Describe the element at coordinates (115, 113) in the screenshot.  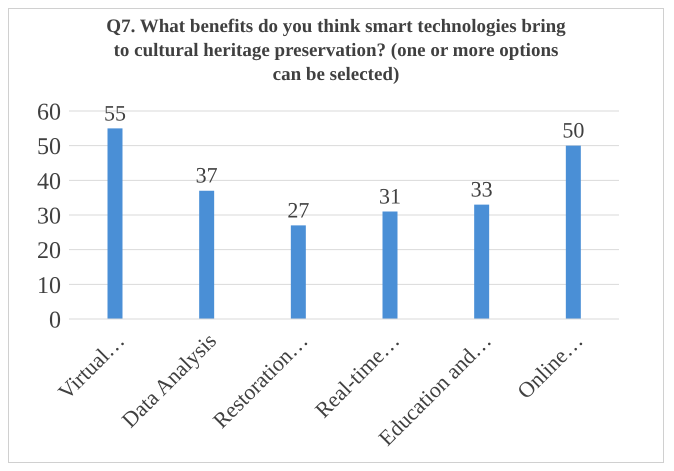
I see `data-label: 55` at that location.